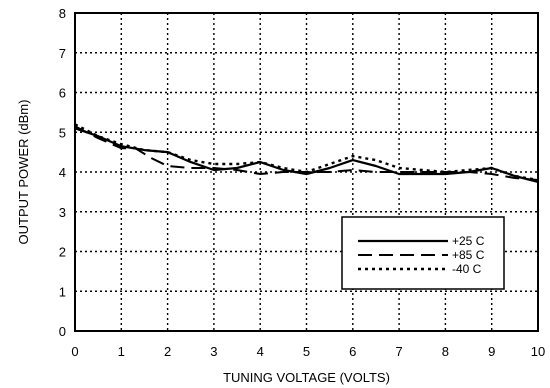  I want to click on y-tick-label: 7, so click(62, 53).